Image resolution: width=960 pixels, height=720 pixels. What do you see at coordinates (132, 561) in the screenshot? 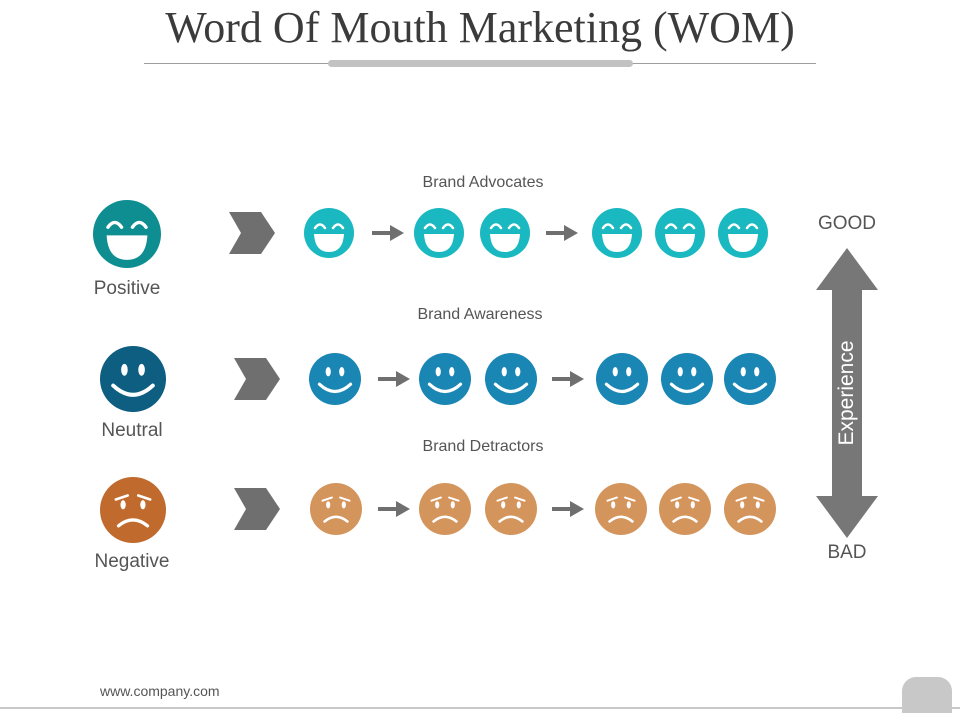
I see `label-negative: Negative` at bounding box center [132, 561].